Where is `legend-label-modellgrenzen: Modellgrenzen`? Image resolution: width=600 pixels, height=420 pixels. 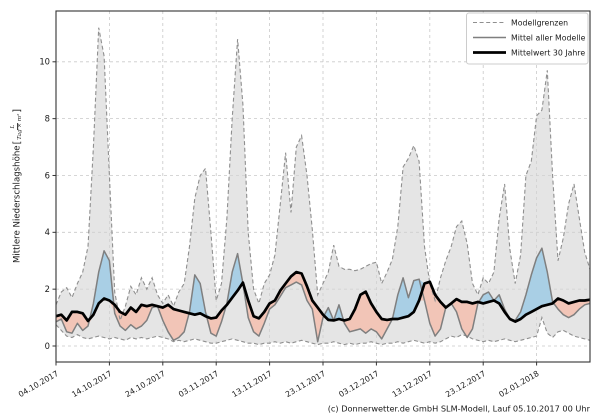 legend-label-modellgrenzen: Modellgrenzen is located at coordinates (539, 22).